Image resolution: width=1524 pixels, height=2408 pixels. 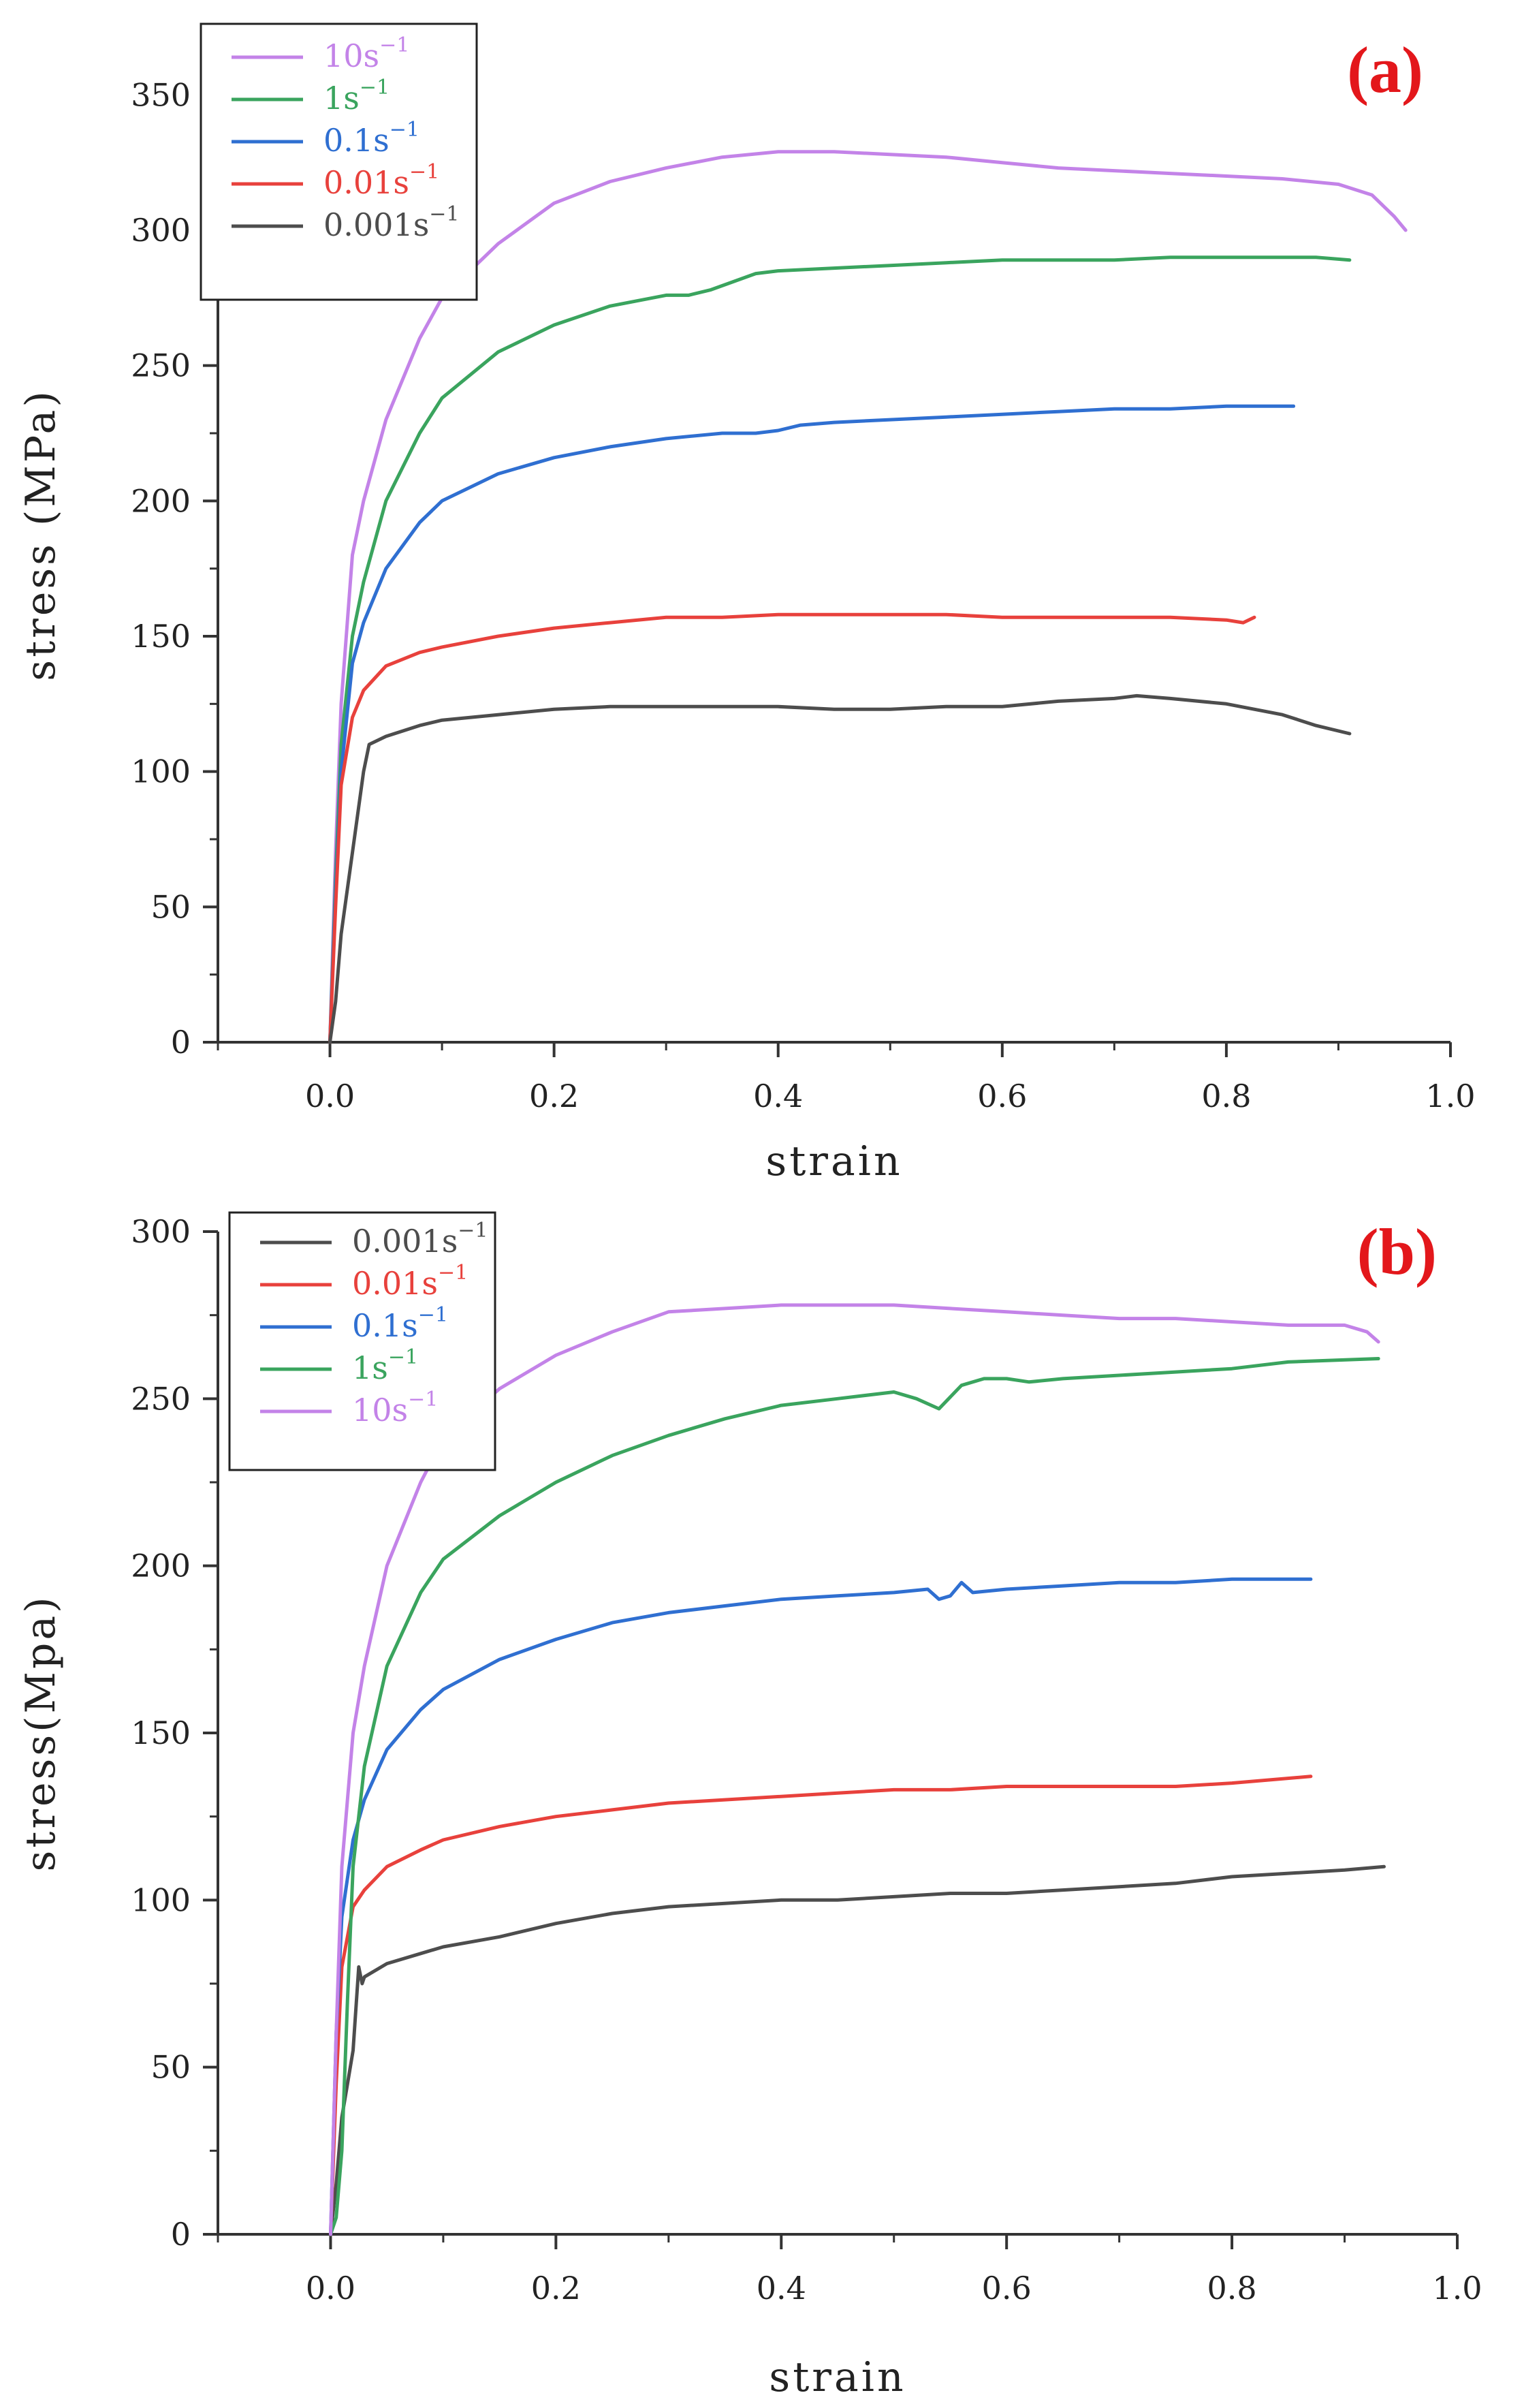 What do you see at coordinates (1397, 1251) in the screenshot?
I see `panel-label: (b)` at bounding box center [1397, 1251].